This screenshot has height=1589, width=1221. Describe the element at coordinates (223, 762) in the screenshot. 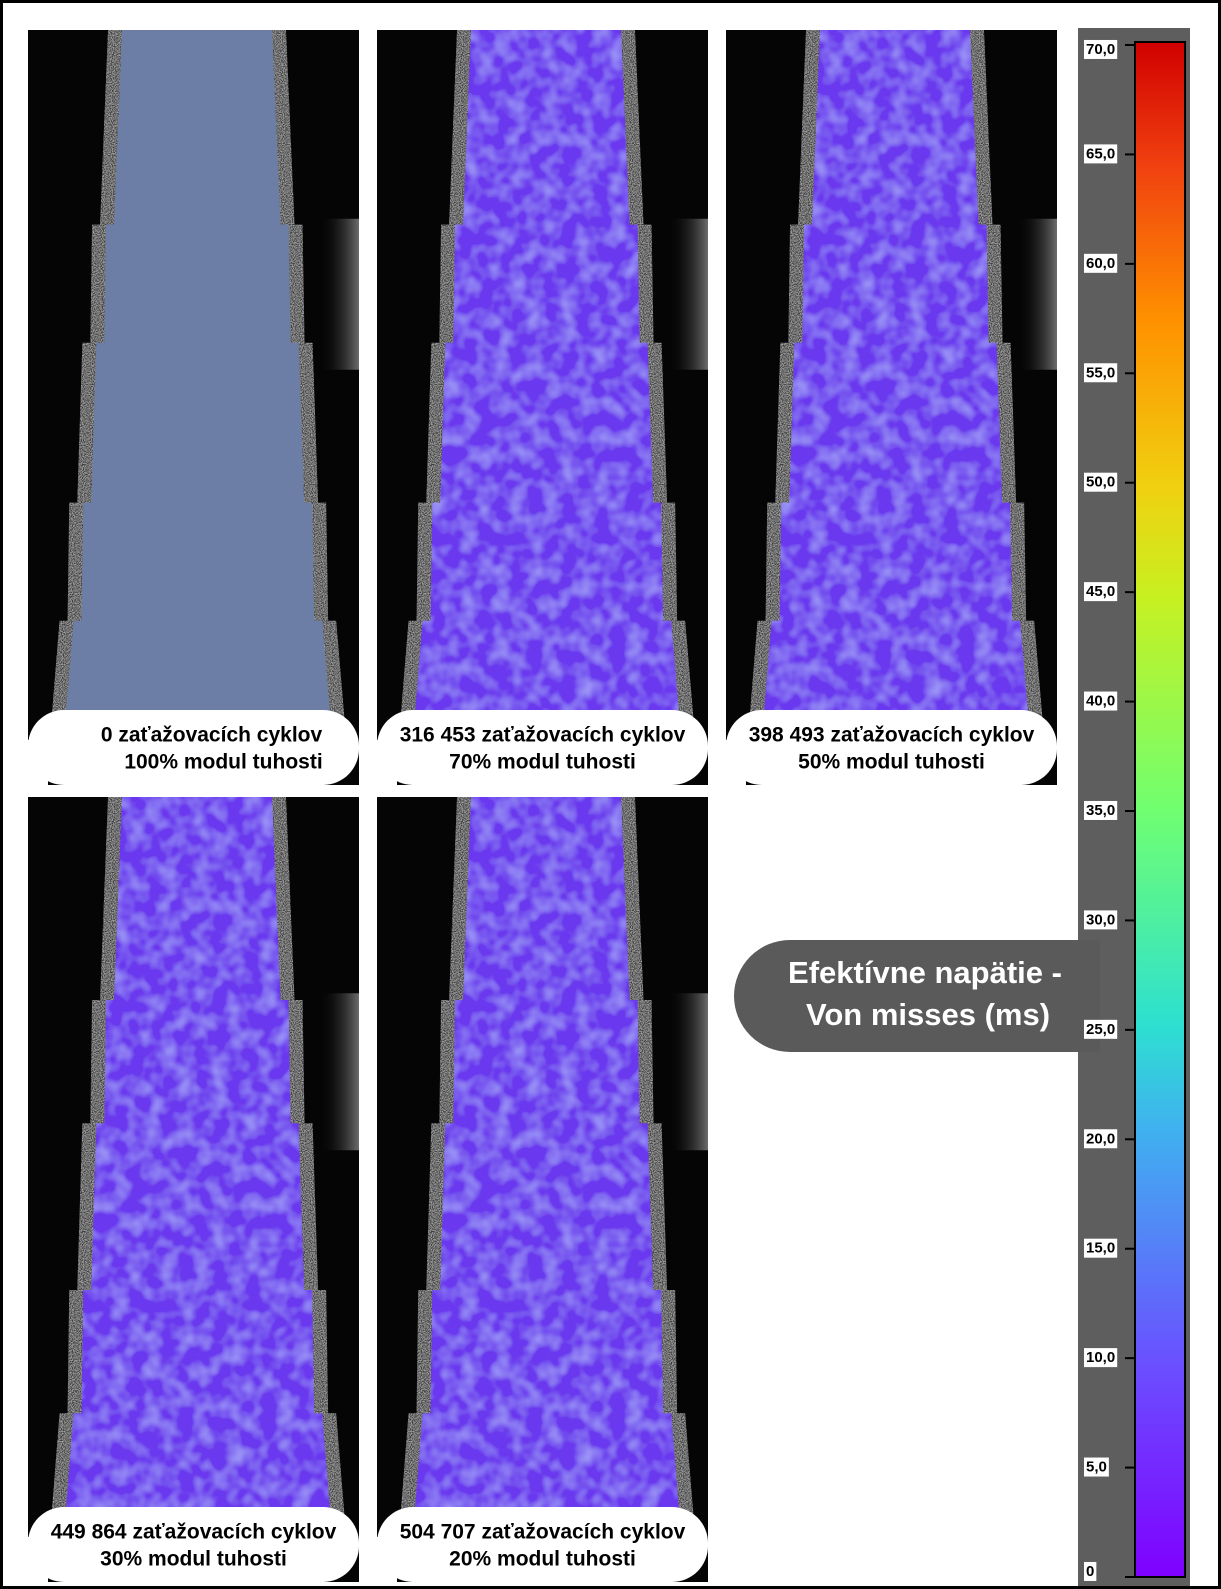

I see `caption-modulus: 100% modul tuhosti` at that location.